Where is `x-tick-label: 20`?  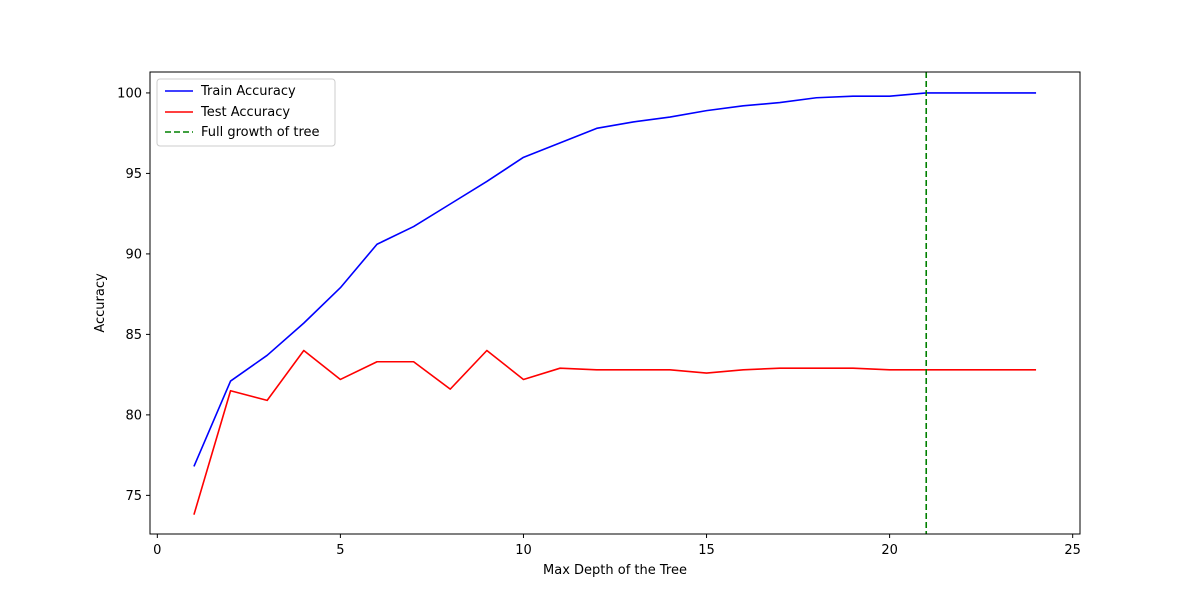 x-tick-label: 20 is located at coordinates (889, 550).